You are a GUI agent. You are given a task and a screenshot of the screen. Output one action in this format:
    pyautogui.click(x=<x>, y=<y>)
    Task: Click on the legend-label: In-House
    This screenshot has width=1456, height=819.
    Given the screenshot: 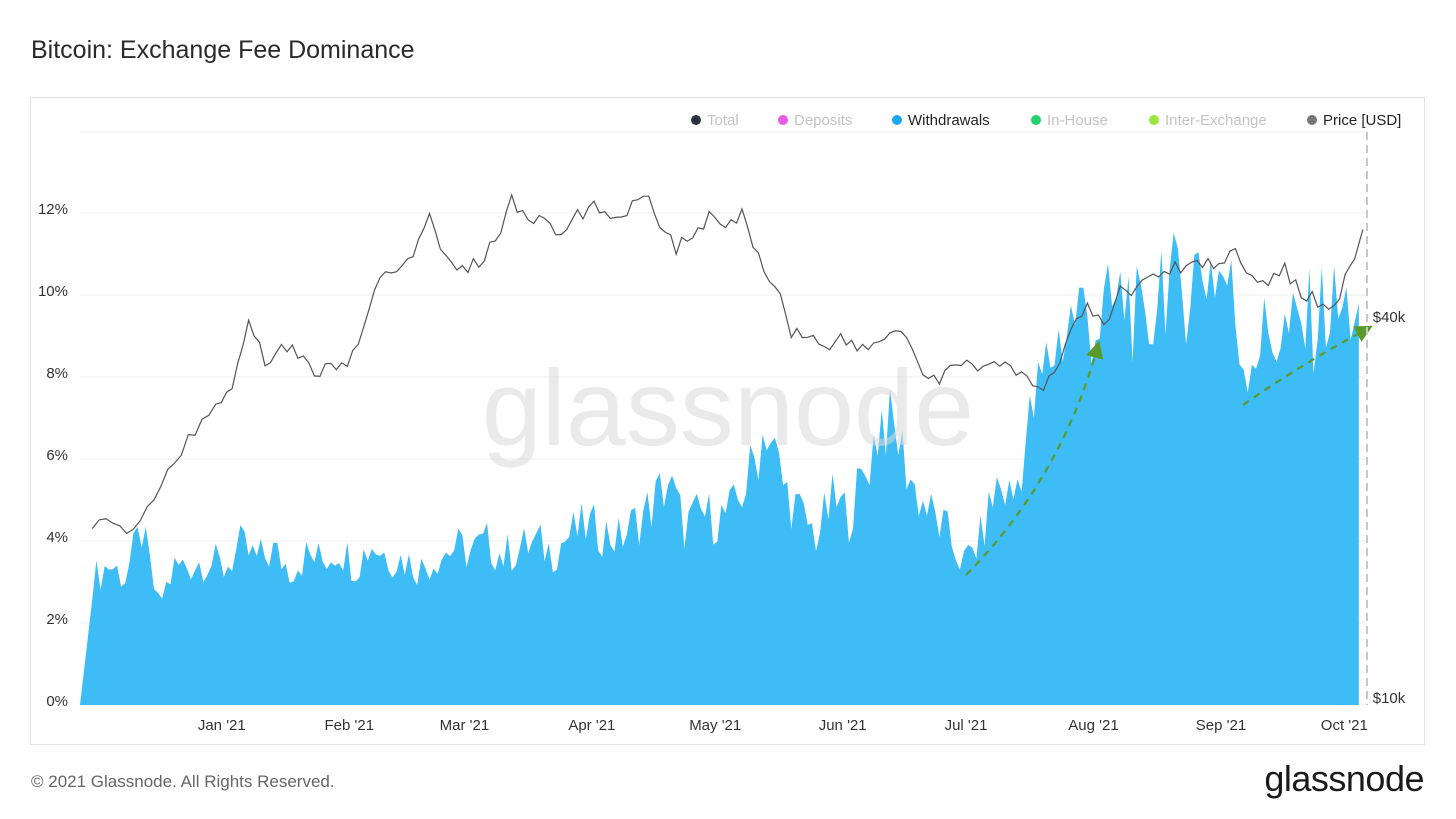 What is the action you would take?
    pyautogui.click(x=1077, y=120)
    